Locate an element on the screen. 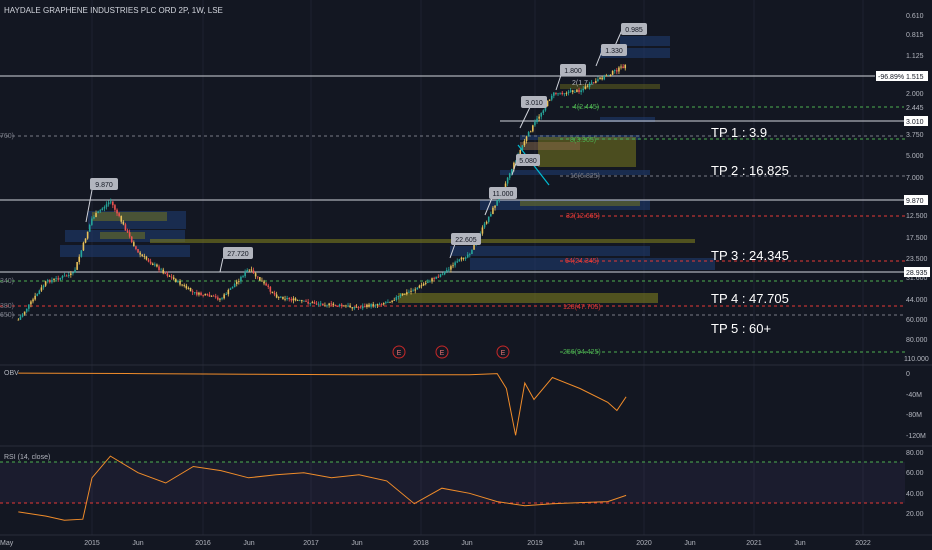  price-tick-4: 2.000 is located at coordinates (915, 94).